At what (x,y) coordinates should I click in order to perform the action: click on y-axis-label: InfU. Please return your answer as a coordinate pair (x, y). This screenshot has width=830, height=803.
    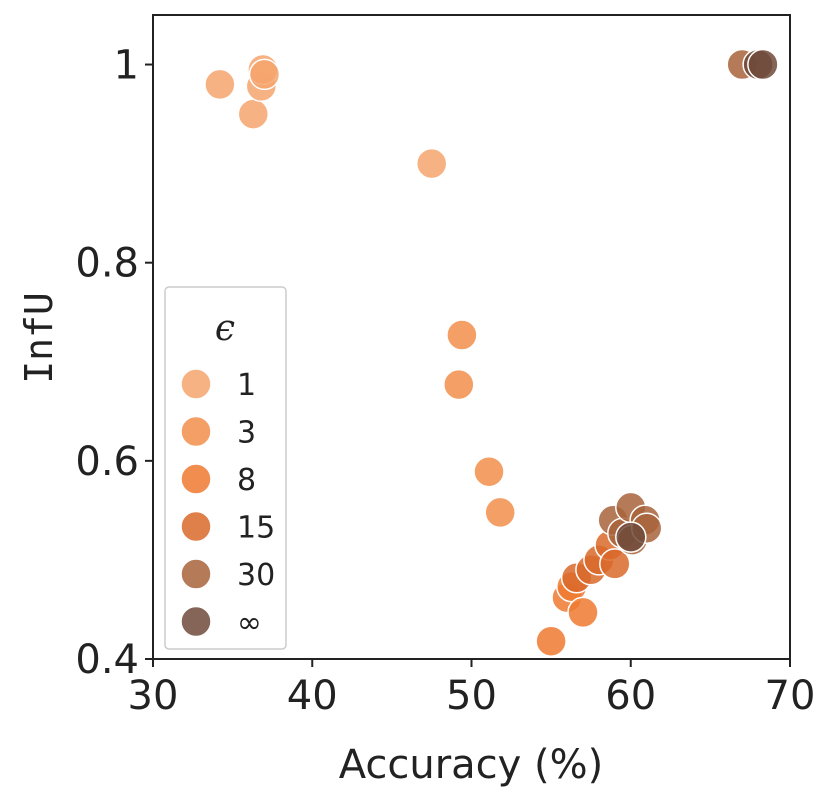
    Looking at the image, I should click on (39, 338).